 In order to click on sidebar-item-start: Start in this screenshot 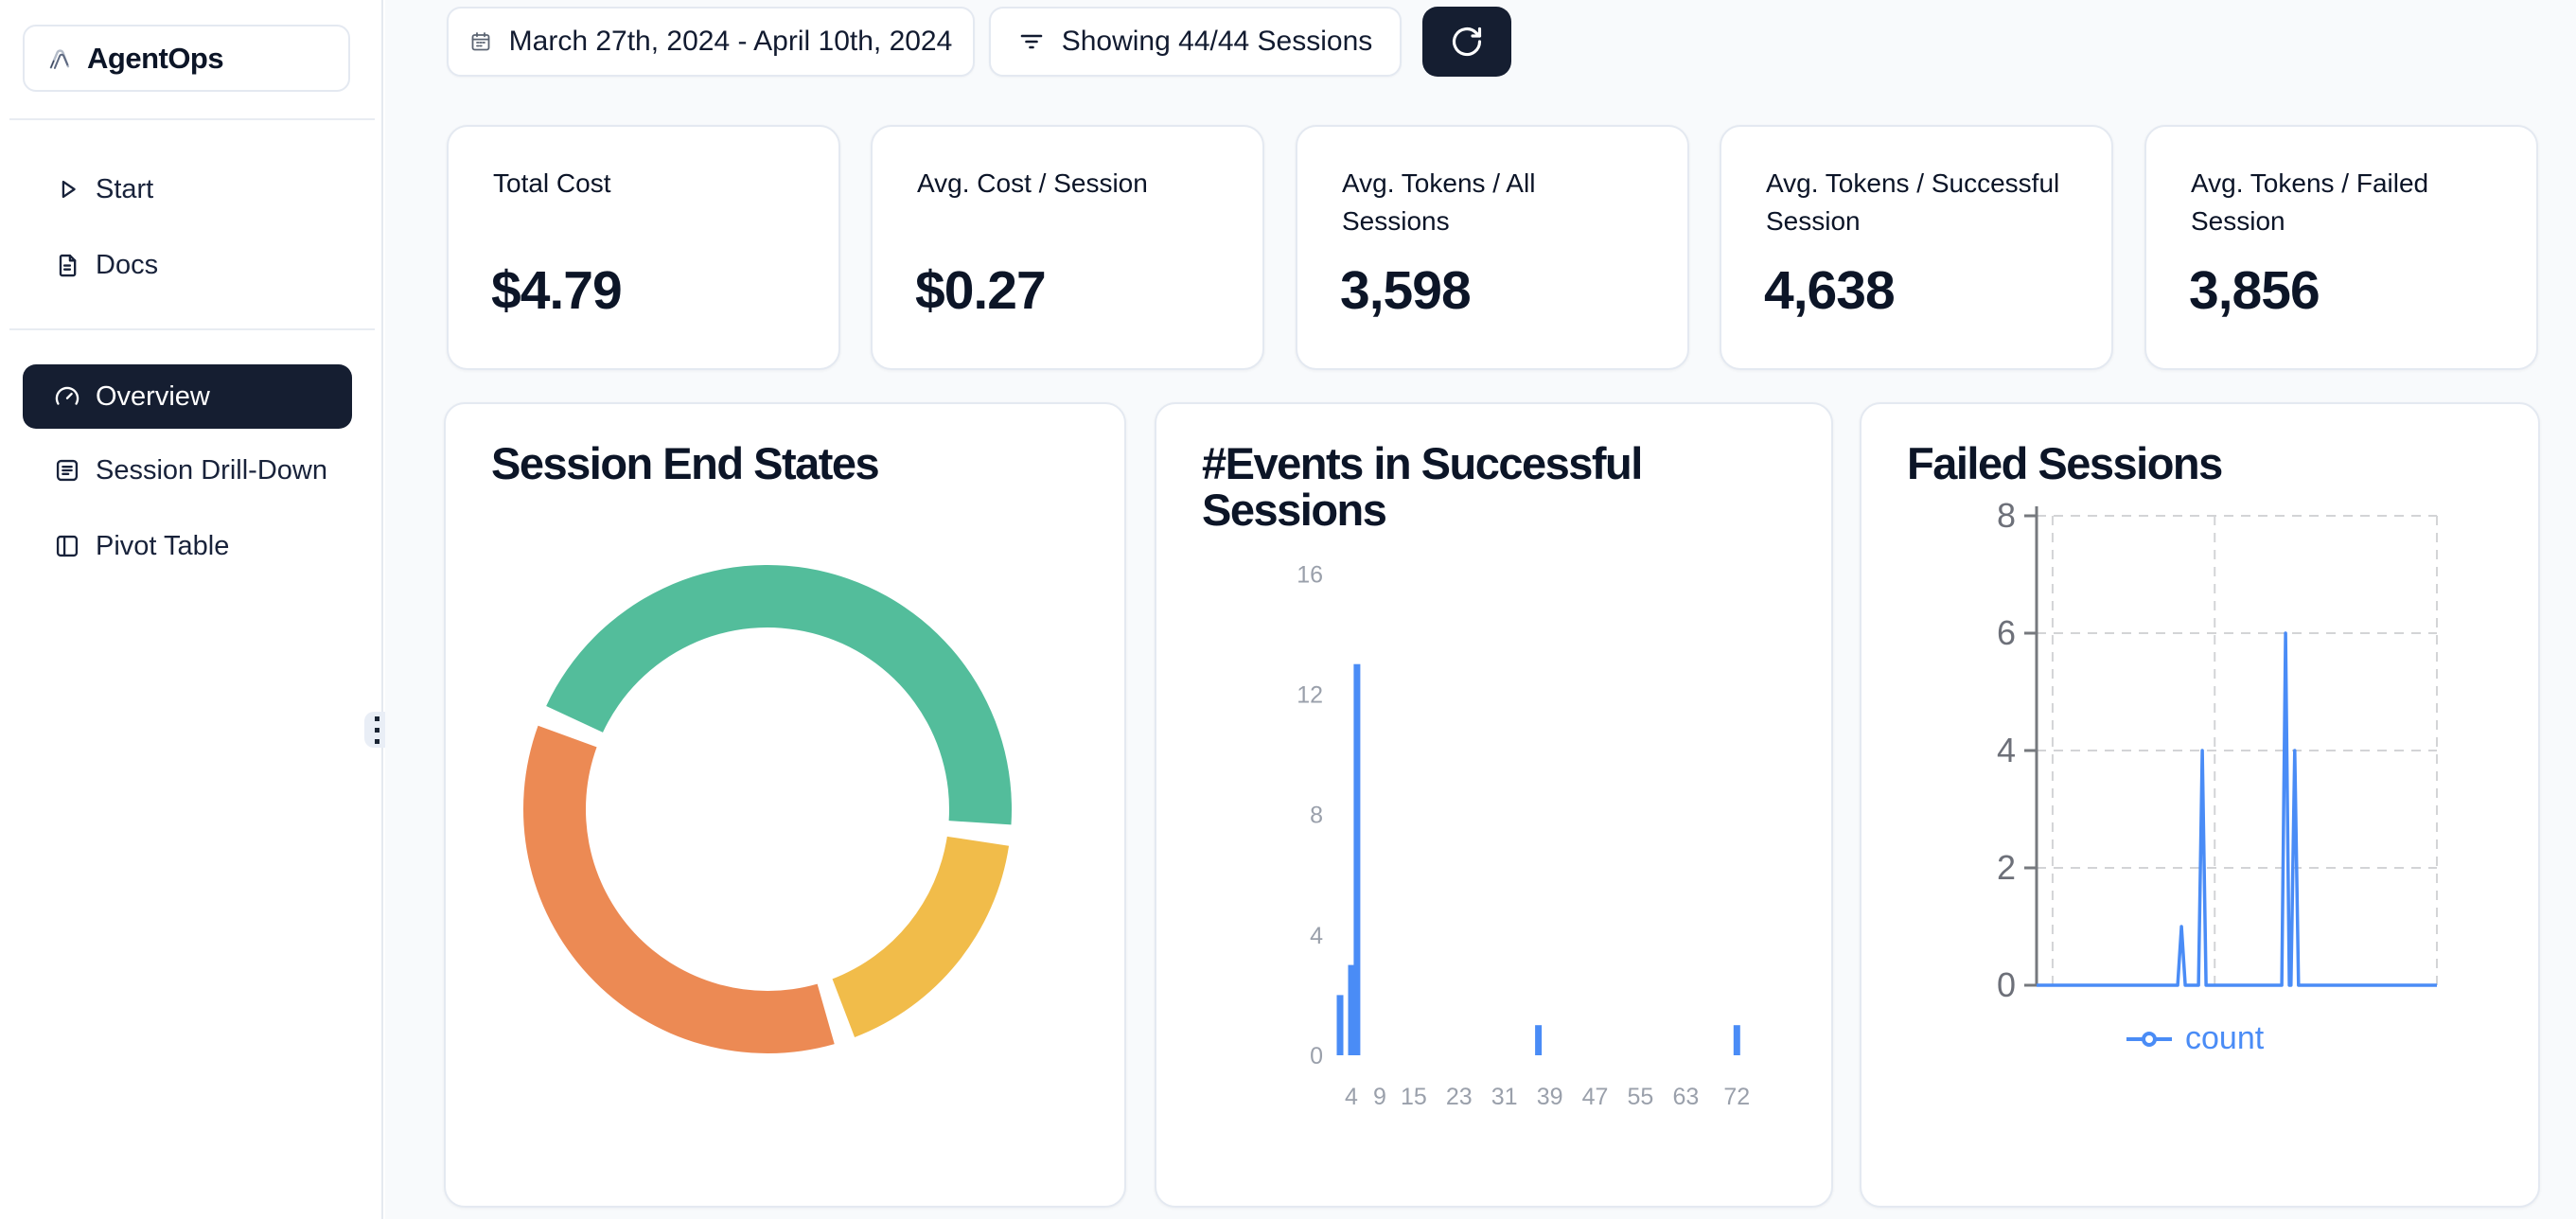, I will do `click(187, 189)`.